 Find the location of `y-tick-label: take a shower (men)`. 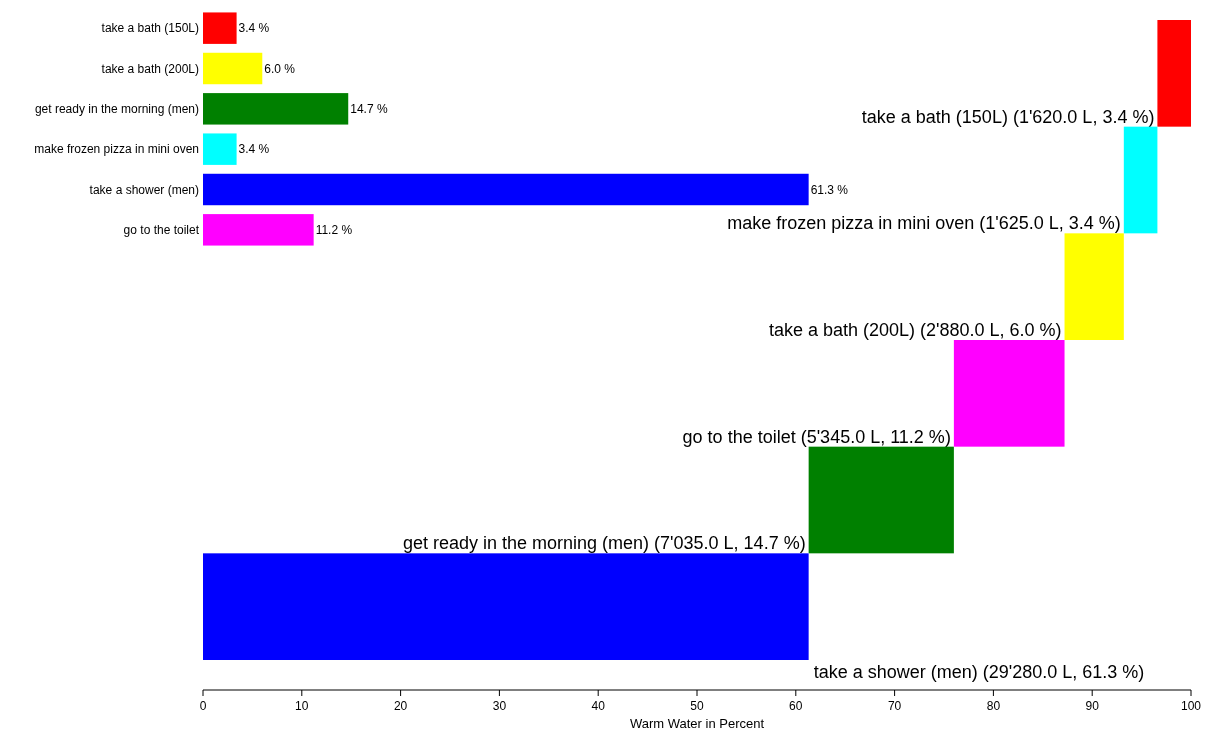

y-tick-label: take a shower (men) is located at coordinates (144, 189).